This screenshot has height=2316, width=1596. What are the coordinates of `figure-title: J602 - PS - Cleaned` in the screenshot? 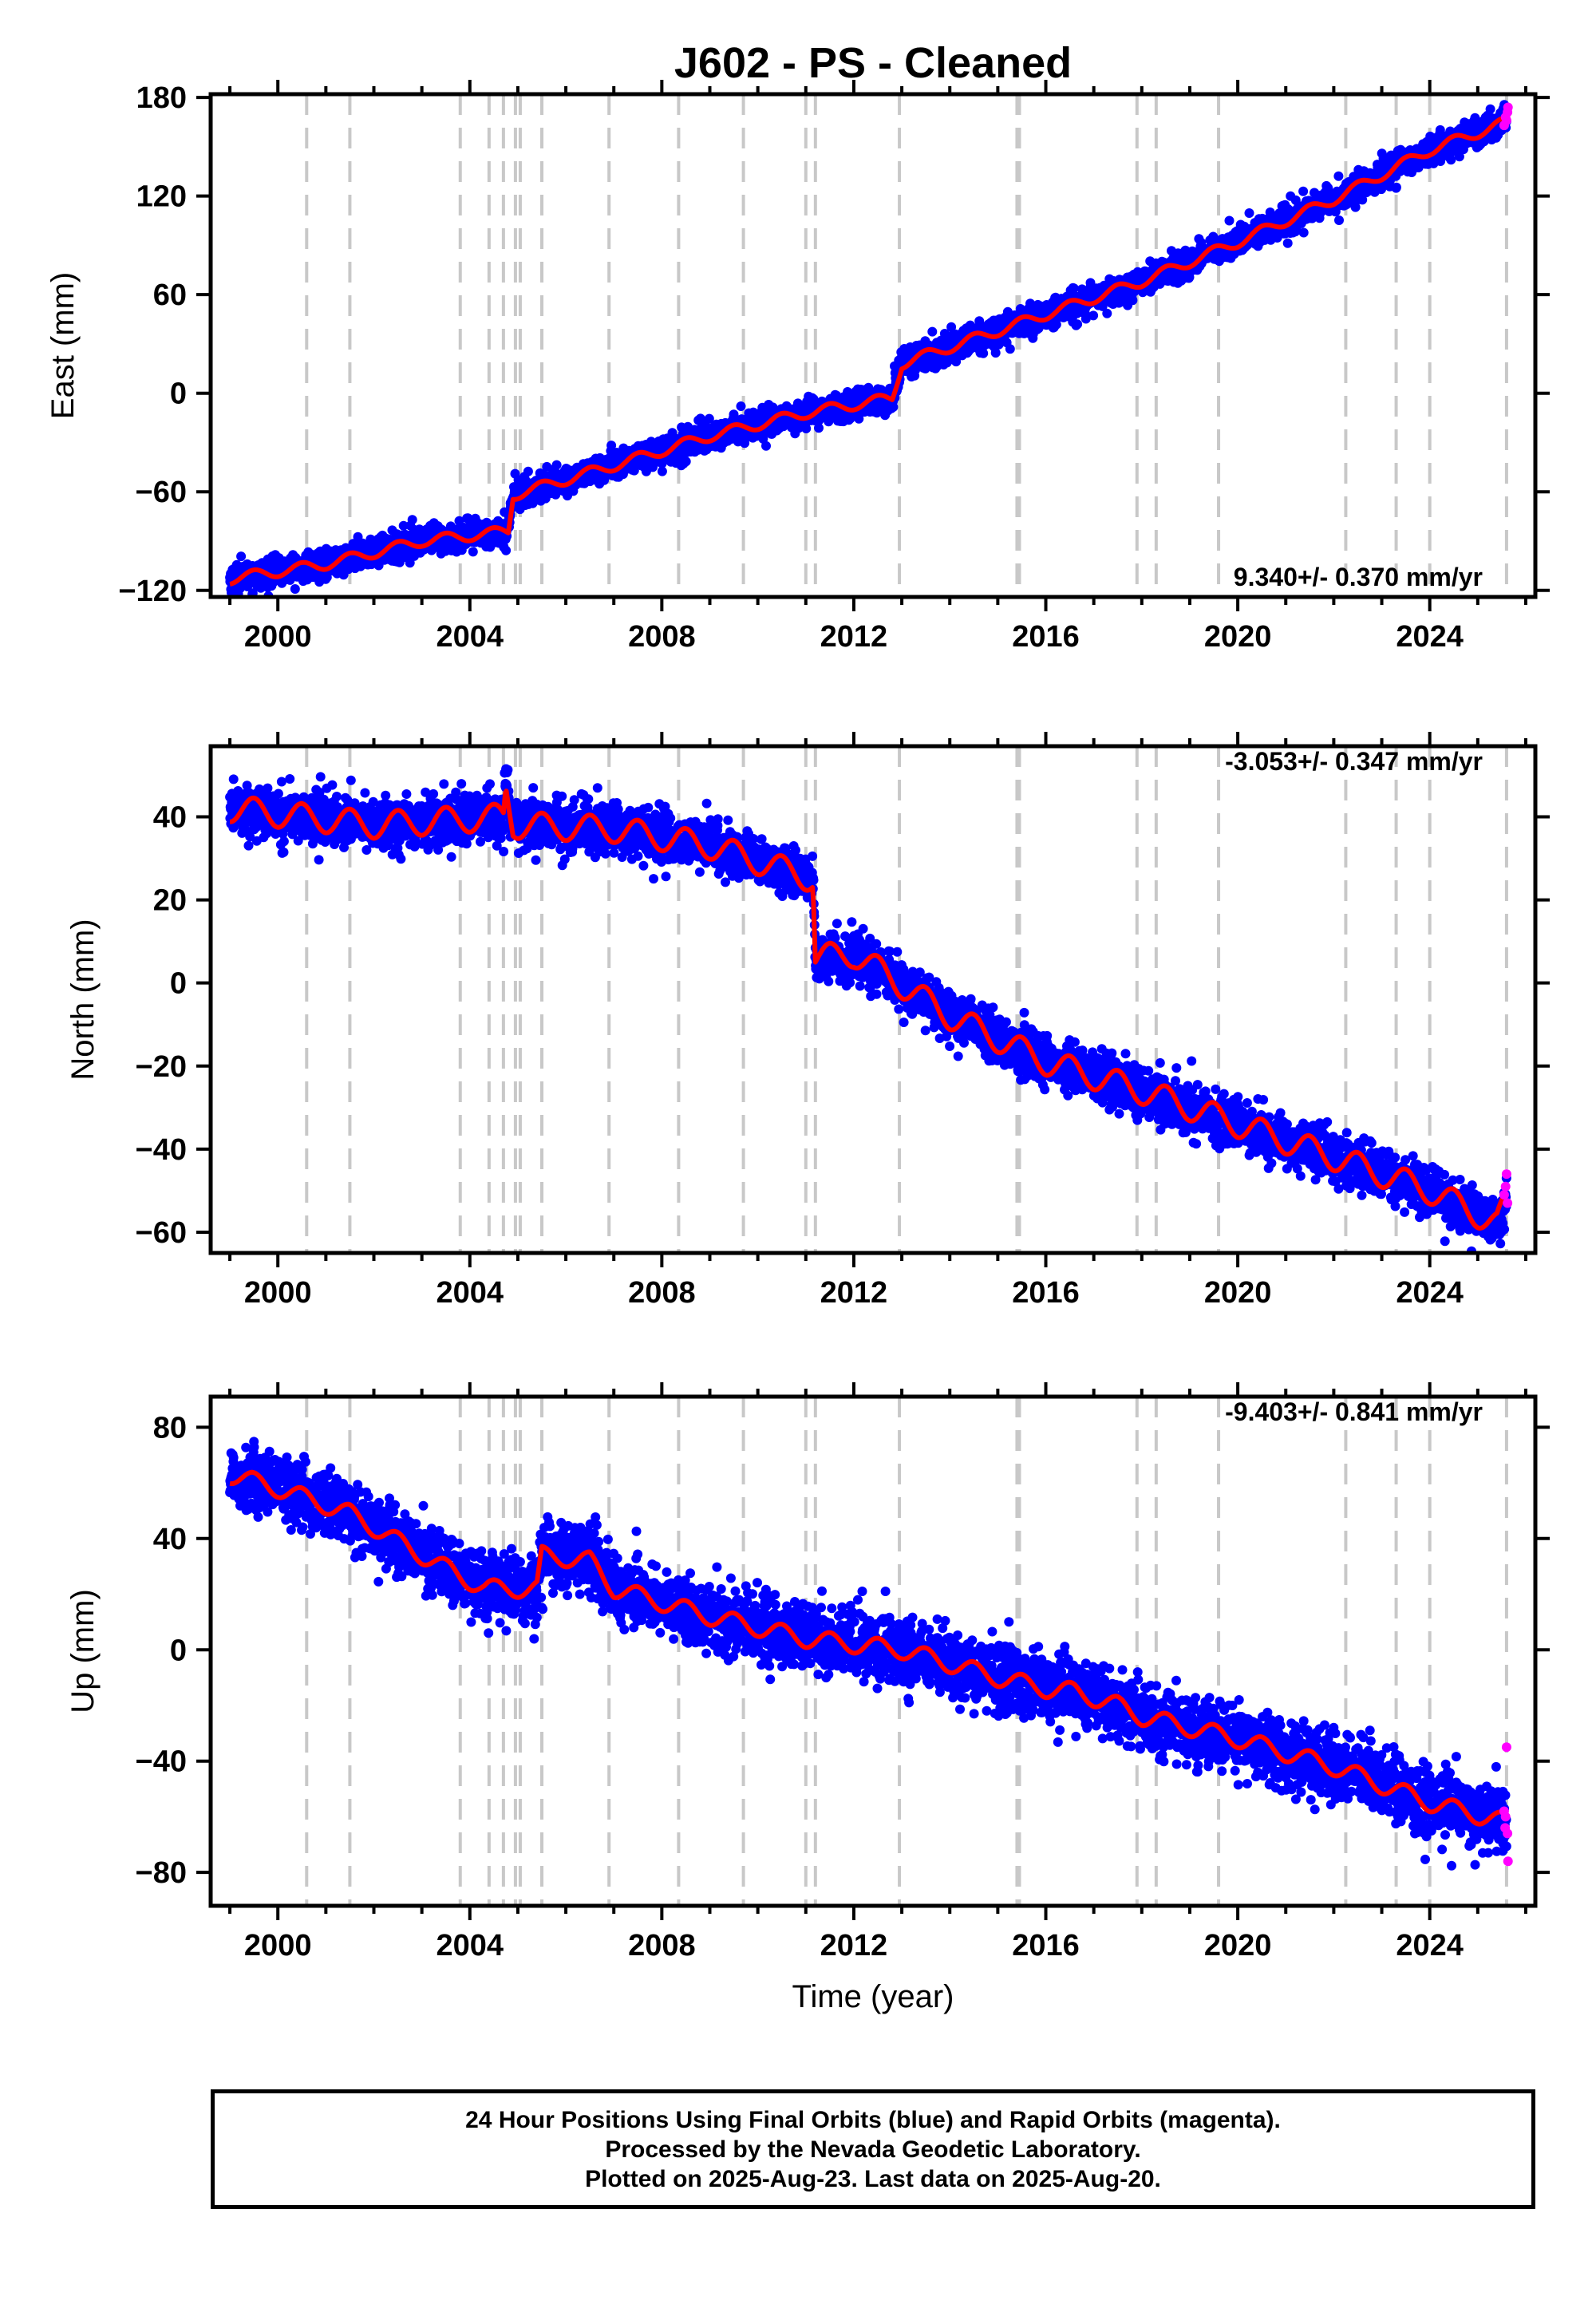 It's located at (873, 63).